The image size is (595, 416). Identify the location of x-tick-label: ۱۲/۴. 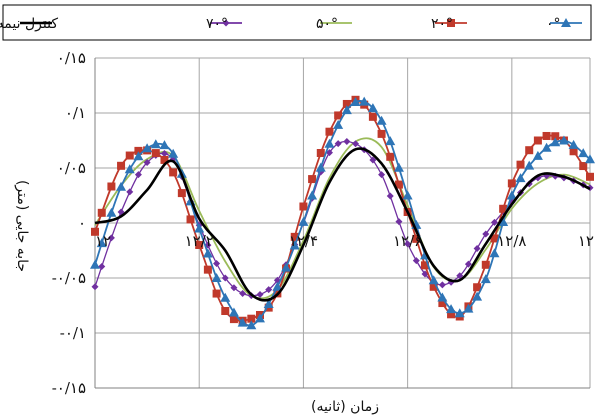
(303, 241).